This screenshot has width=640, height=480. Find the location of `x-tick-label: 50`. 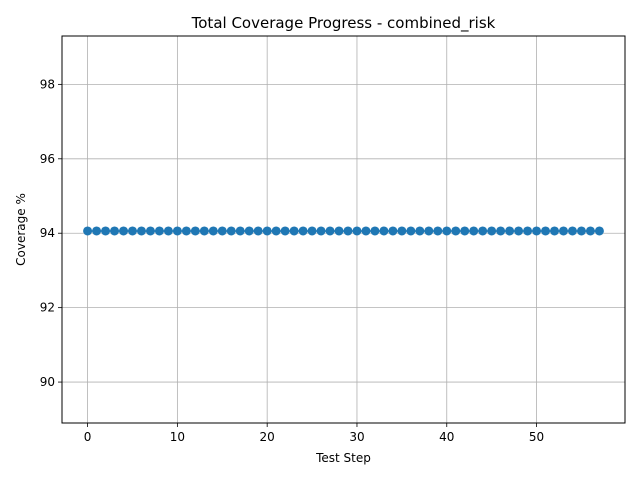

x-tick-label: 50 is located at coordinates (536, 437).